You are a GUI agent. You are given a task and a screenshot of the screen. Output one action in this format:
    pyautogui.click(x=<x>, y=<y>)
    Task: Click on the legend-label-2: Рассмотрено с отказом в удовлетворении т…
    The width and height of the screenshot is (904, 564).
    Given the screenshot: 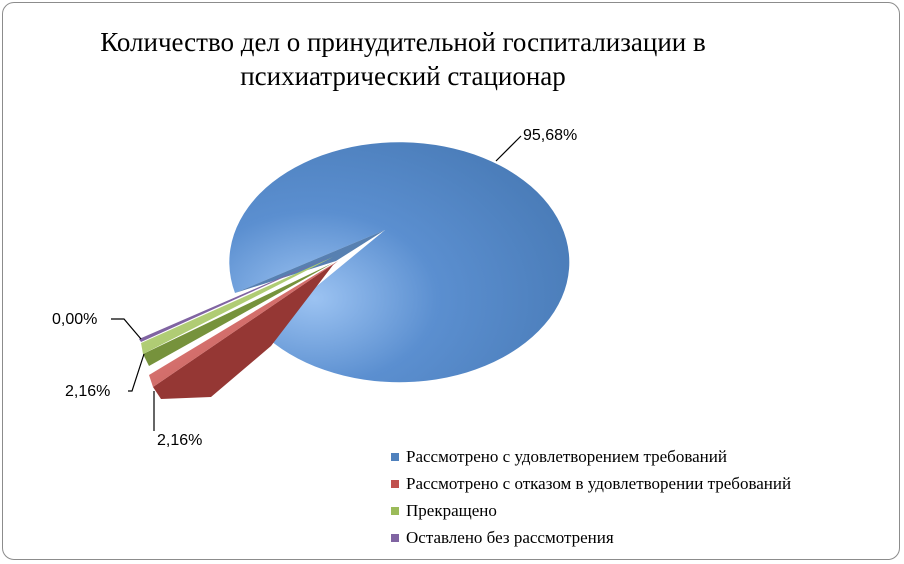 What is the action you would take?
    pyautogui.click(x=599, y=483)
    